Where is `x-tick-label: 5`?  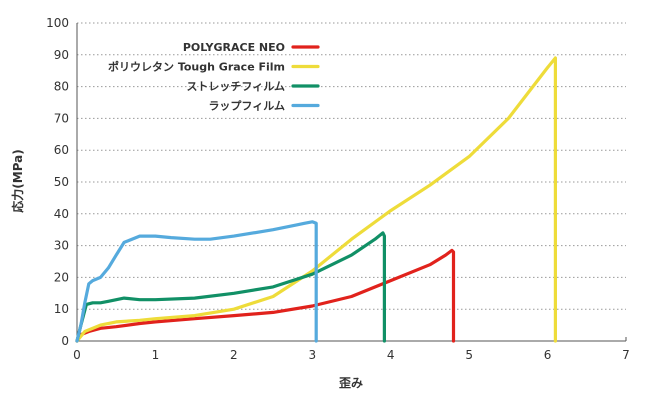
x-tick-label: 5 is located at coordinates (469, 355).